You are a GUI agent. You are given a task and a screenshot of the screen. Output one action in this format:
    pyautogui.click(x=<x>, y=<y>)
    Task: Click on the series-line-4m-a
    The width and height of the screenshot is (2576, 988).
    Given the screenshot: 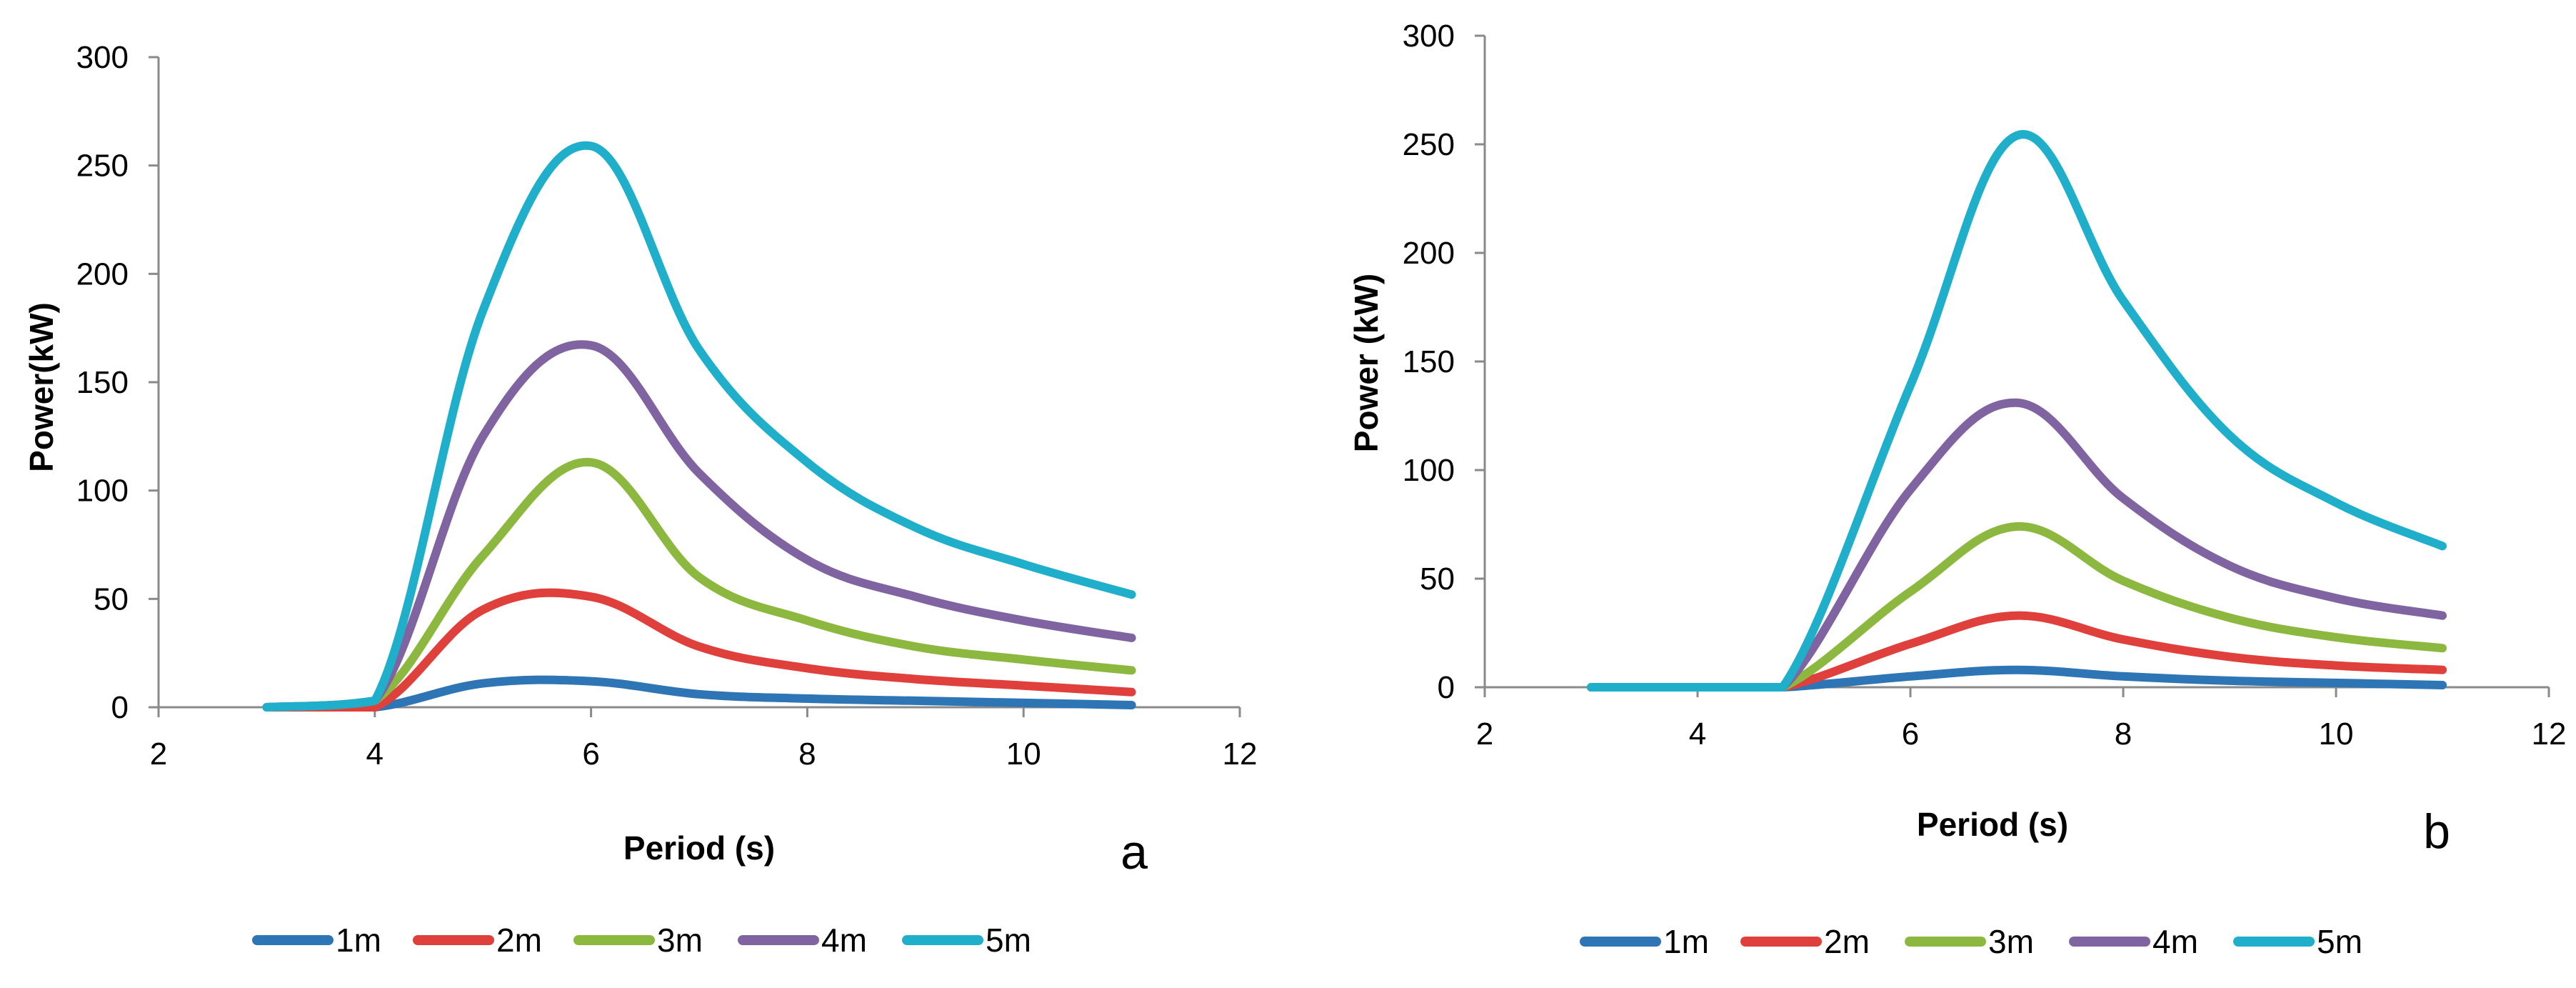 What is the action you would take?
    pyautogui.click(x=699, y=526)
    